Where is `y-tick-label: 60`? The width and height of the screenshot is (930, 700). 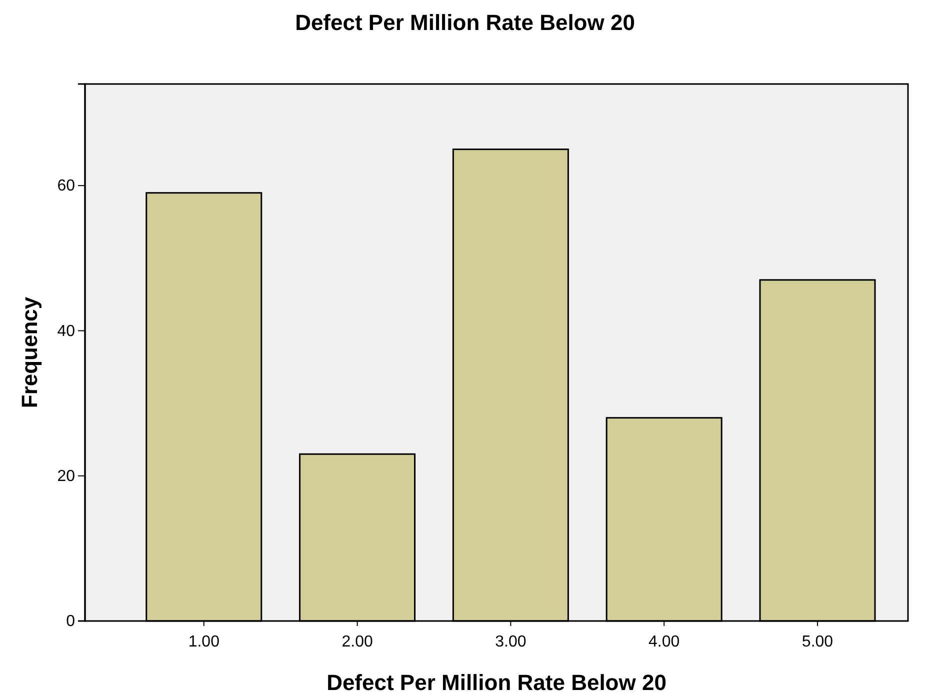 y-tick-label: 60 is located at coordinates (66, 186).